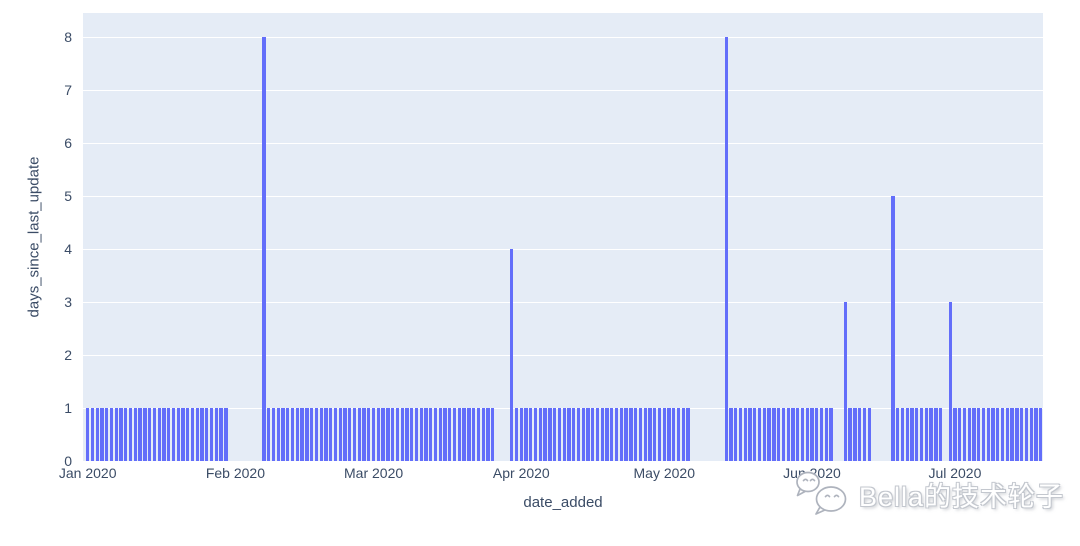 The height and width of the screenshot is (546, 1080). Describe the element at coordinates (68, 408) in the screenshot. I see `y-tick-label: 1` at that location.